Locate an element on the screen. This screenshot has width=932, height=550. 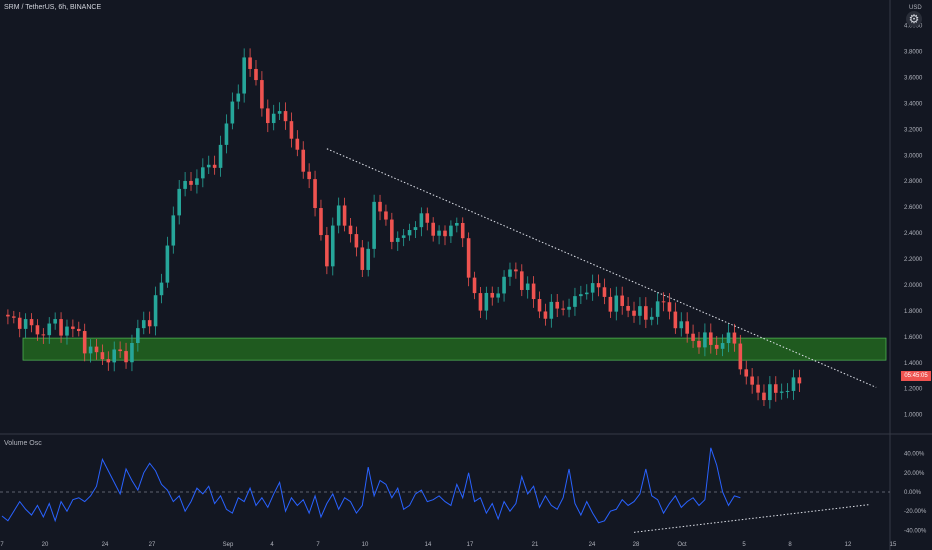
x-tick-label: 8 is located at coordinates (790, 545).